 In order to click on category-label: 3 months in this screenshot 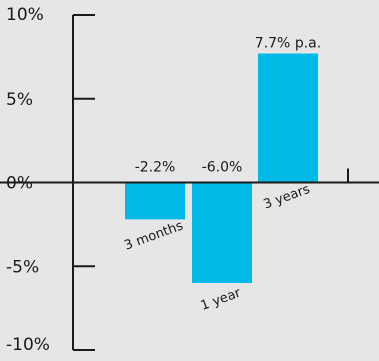, I will do `click(153, 235)`.